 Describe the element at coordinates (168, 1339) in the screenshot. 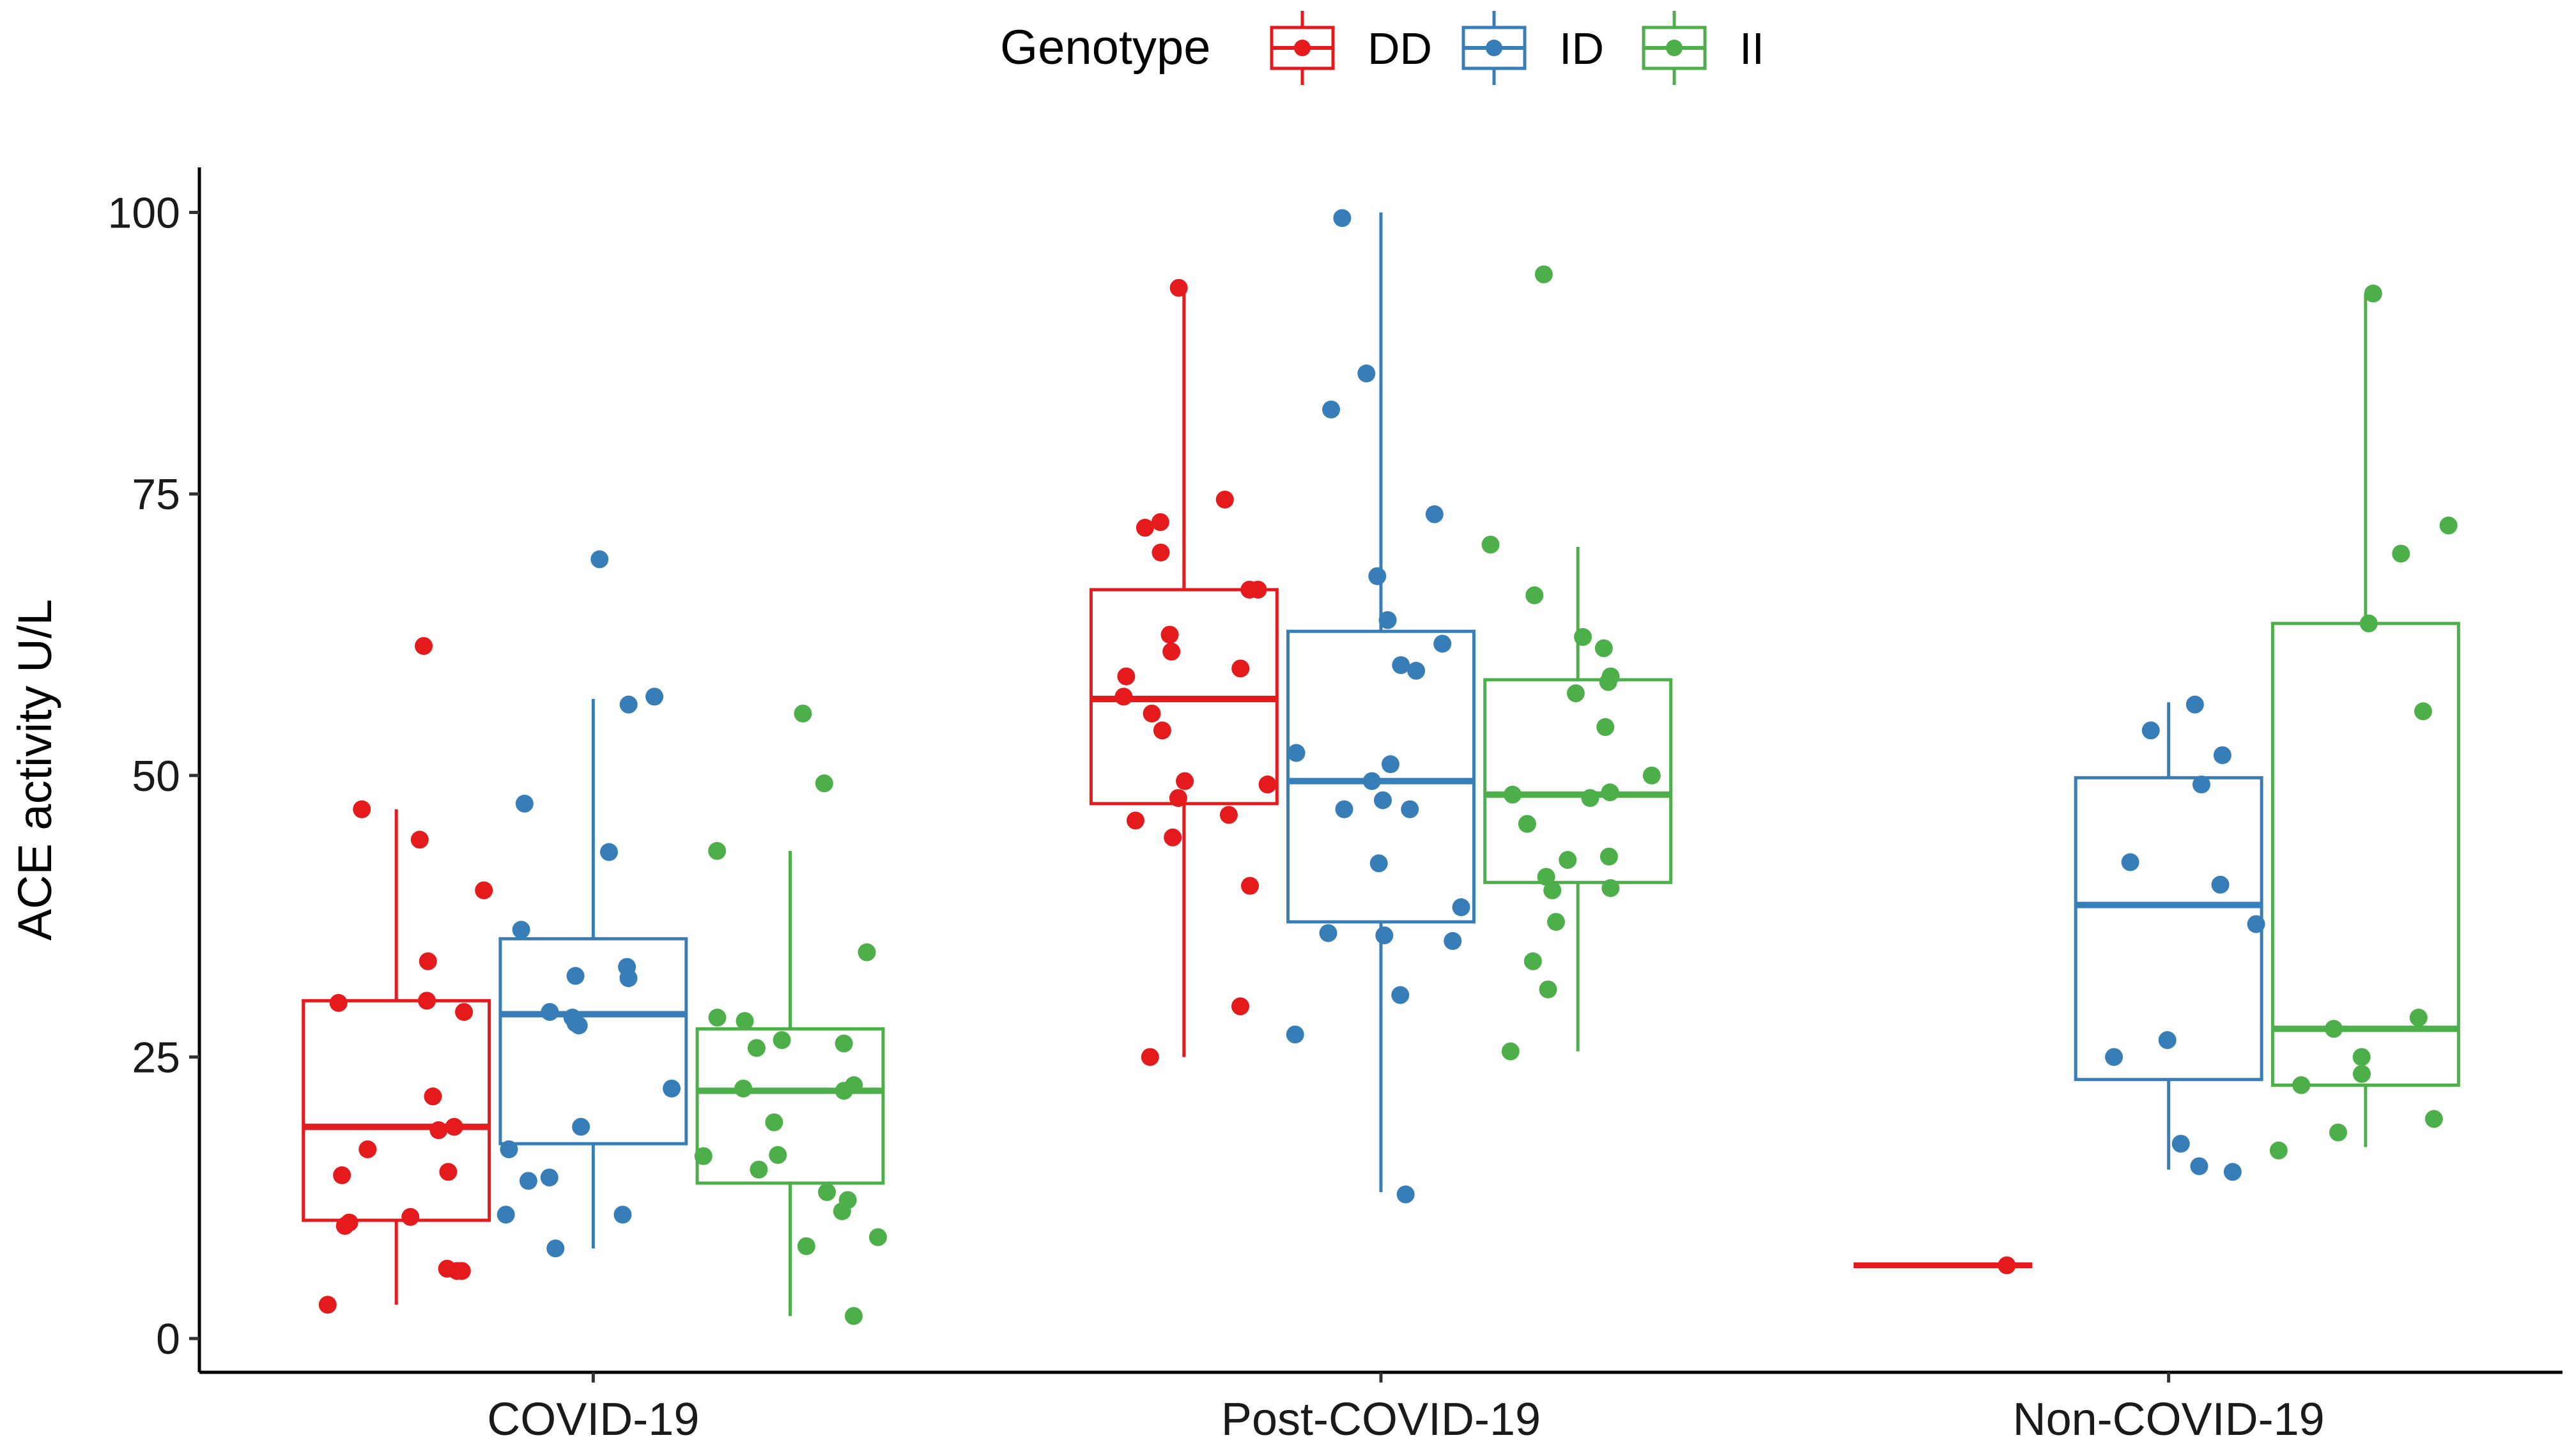

I see `y-tick-label: 0` at that location.